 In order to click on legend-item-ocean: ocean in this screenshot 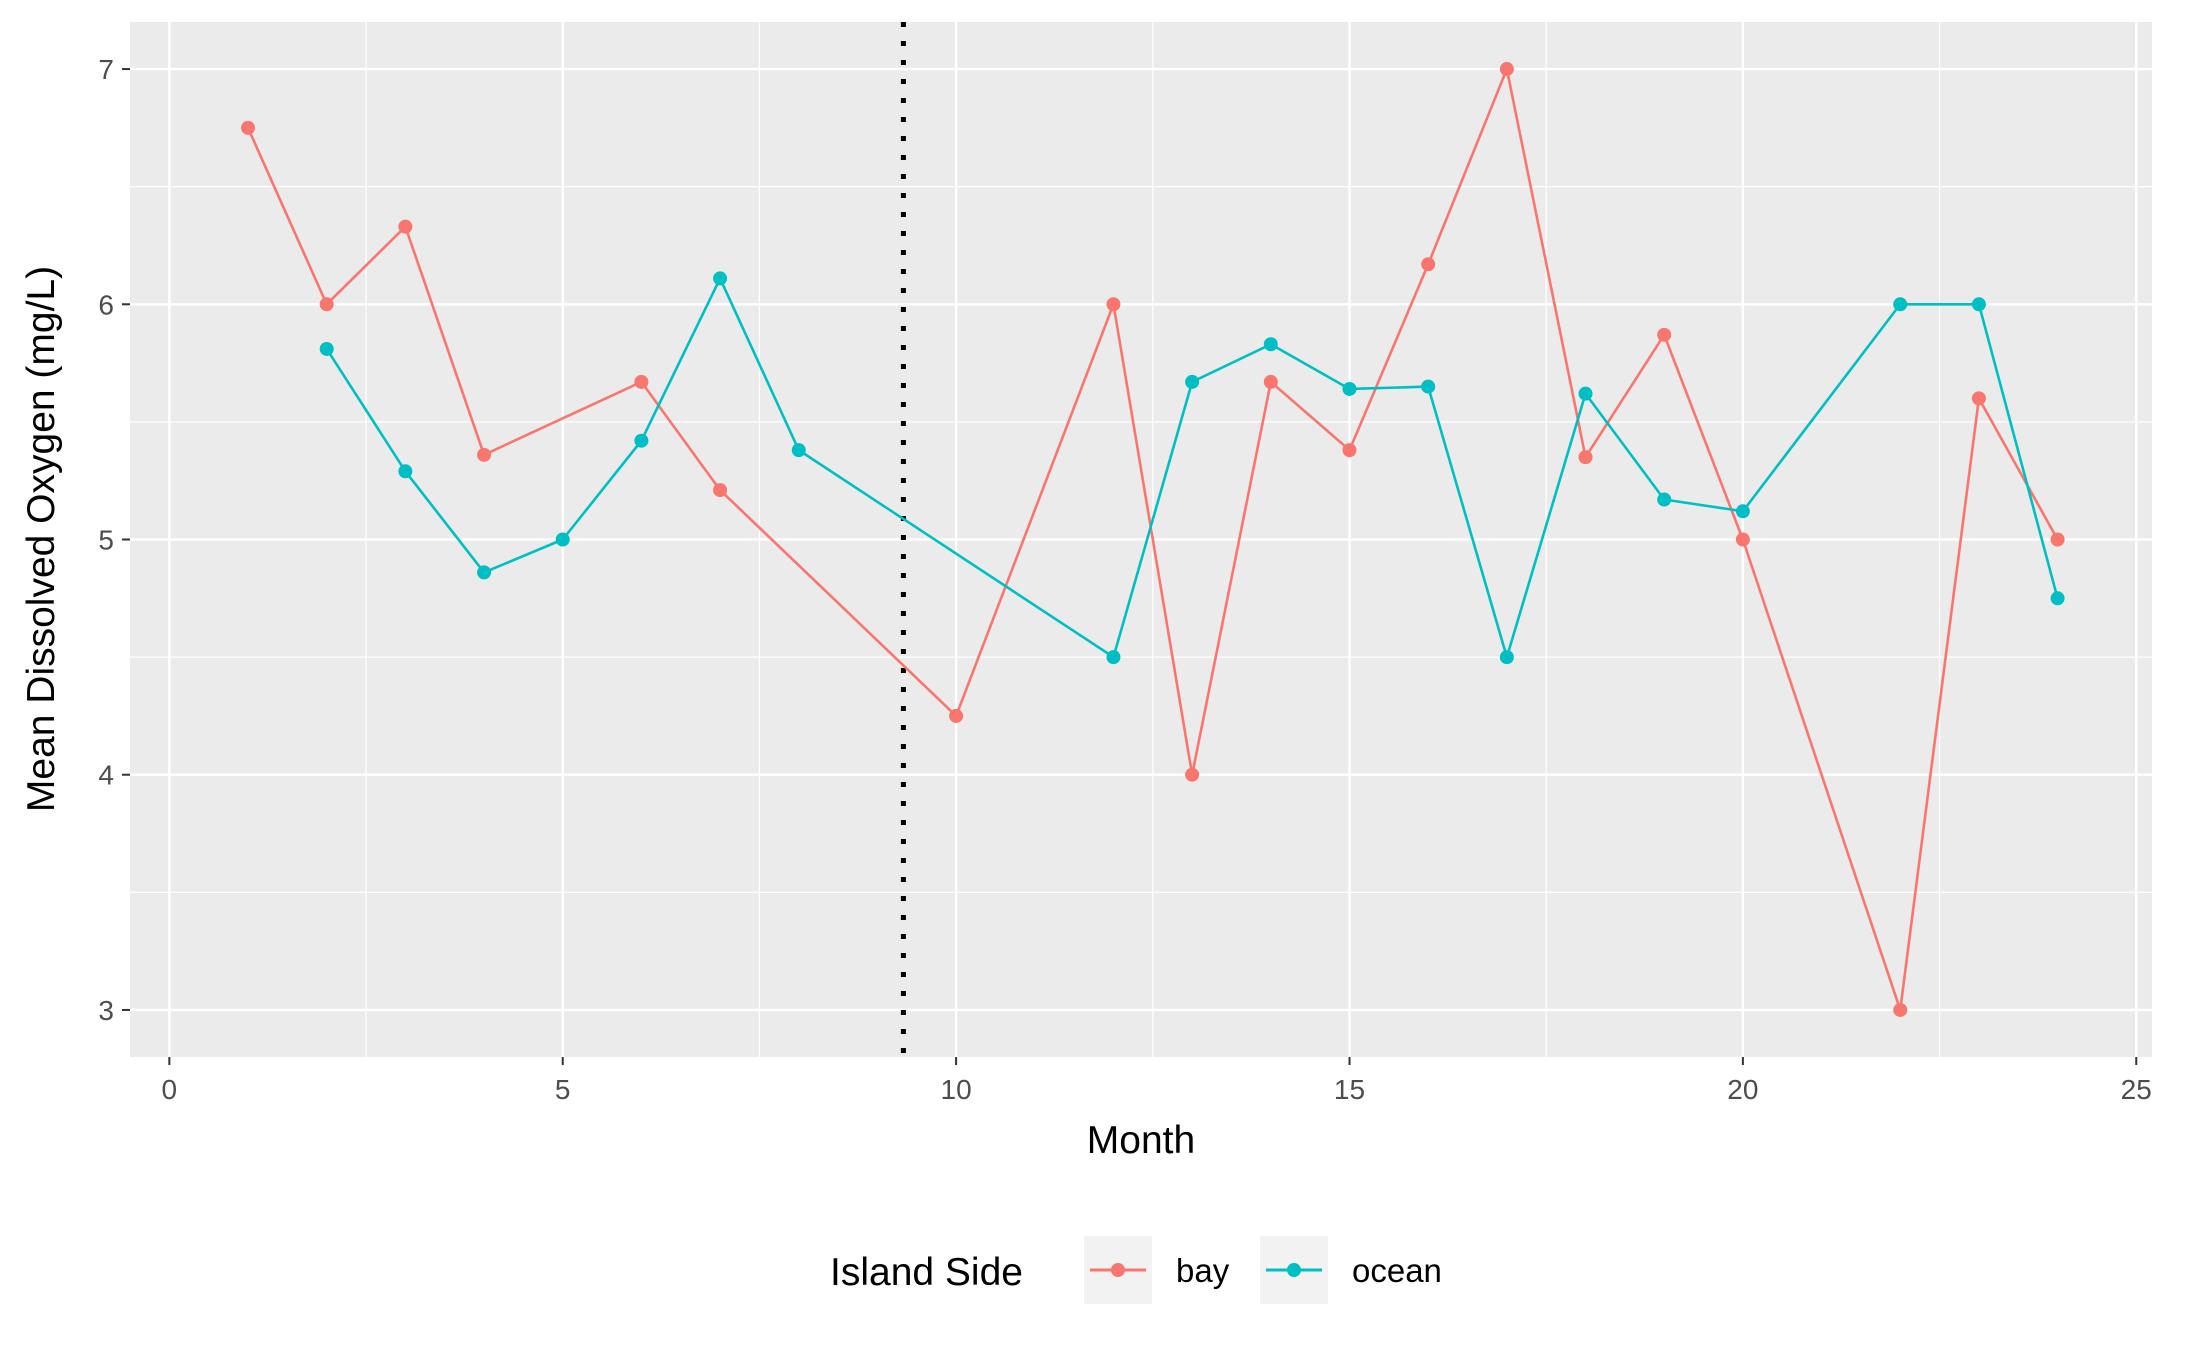, I will do `click(1351, 1270)`.